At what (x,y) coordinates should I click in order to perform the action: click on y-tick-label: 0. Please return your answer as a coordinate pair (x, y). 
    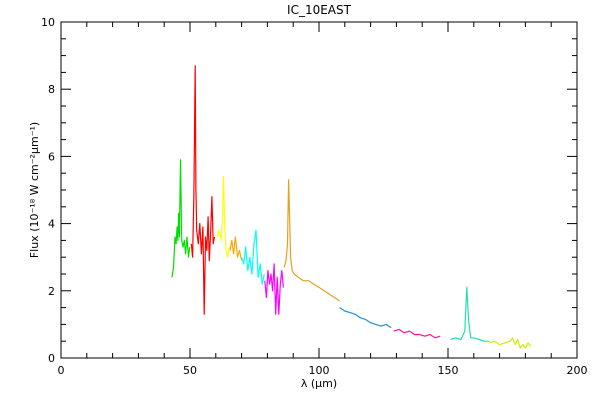
    Looking at the image, I should click on (51, 358).